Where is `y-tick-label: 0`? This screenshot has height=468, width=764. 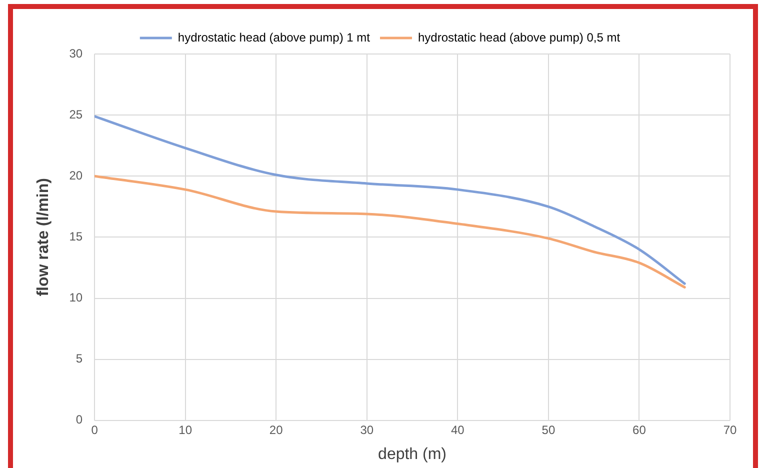 y-tick-label: 0 is located at coordinates (79, 419).